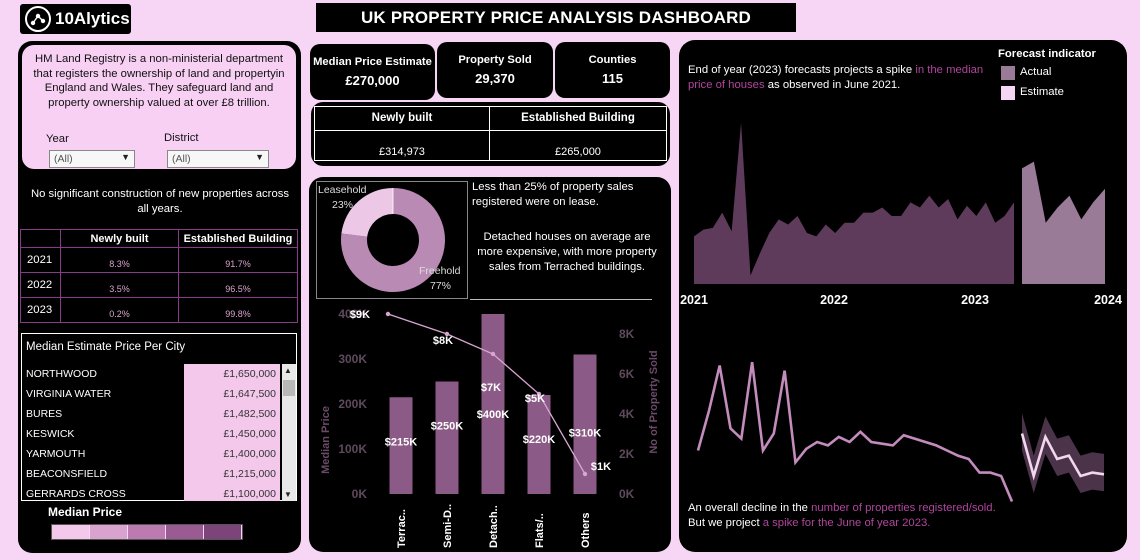 The width and height of the screenshot is (1140, 560). I want to click on y2-tick-label: 2K, so click(627, 454).